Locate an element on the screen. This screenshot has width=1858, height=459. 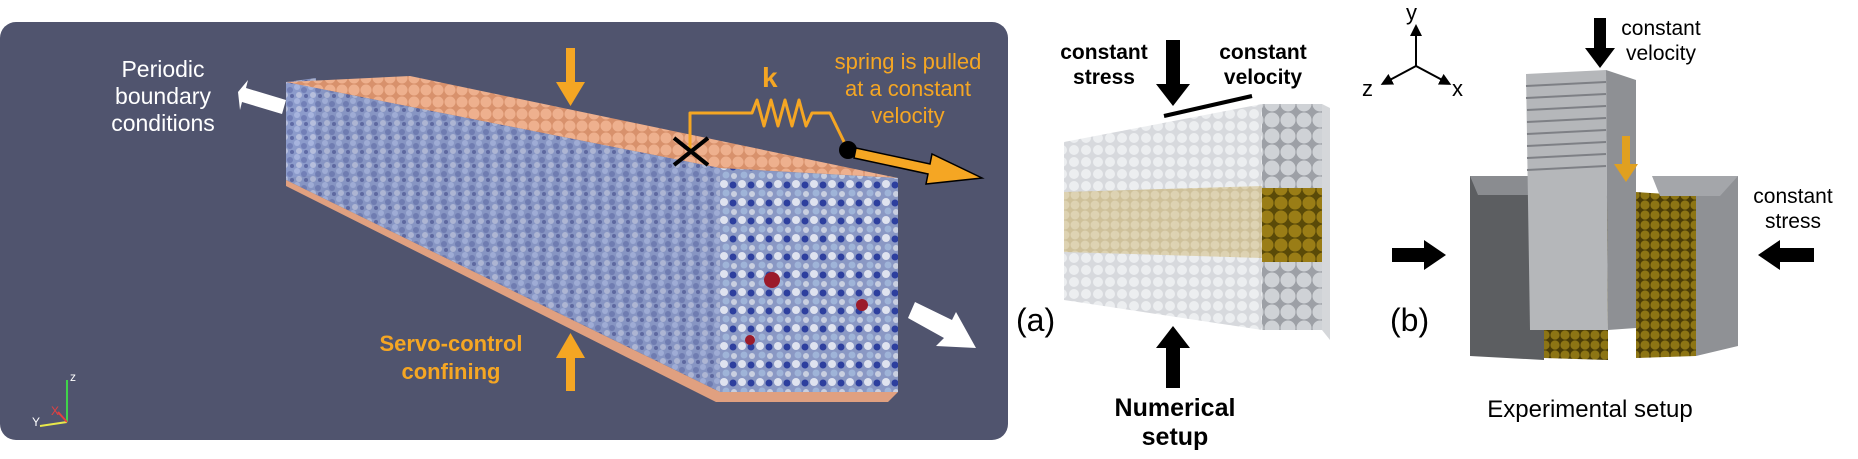
numerical-setup-panel is located at coordinates (1197, 214).